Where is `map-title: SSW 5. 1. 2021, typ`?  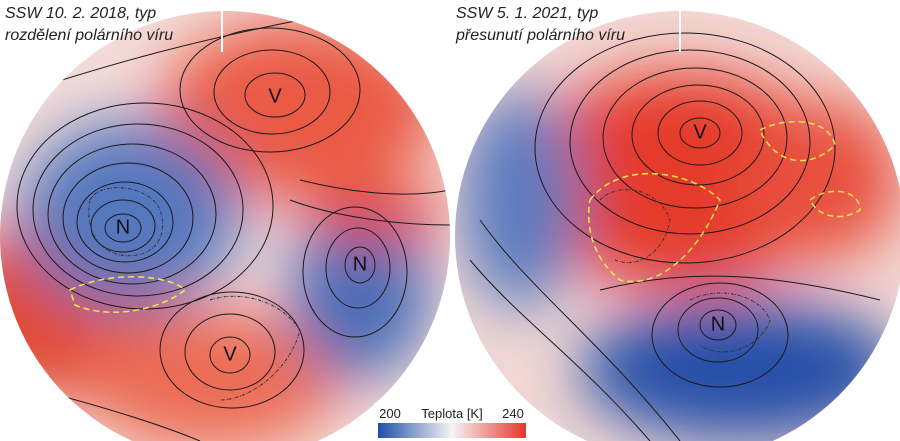
map-title: SSW 5. 1. 2021, typ is located at coordinates (527, 13).